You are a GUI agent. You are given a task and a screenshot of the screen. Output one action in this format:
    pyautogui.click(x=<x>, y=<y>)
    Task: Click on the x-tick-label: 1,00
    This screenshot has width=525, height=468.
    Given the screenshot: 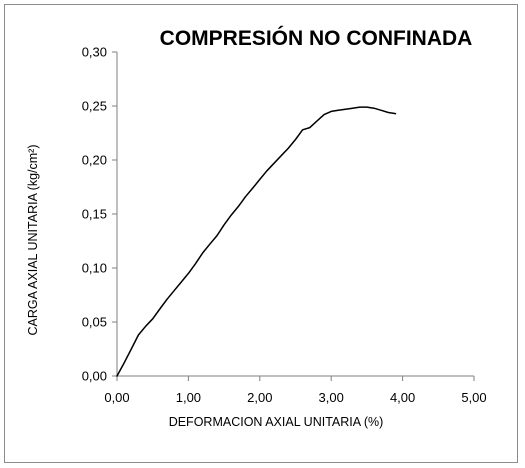 What is the action you would take?
    pyautogui.click(x=188, y=397)
    